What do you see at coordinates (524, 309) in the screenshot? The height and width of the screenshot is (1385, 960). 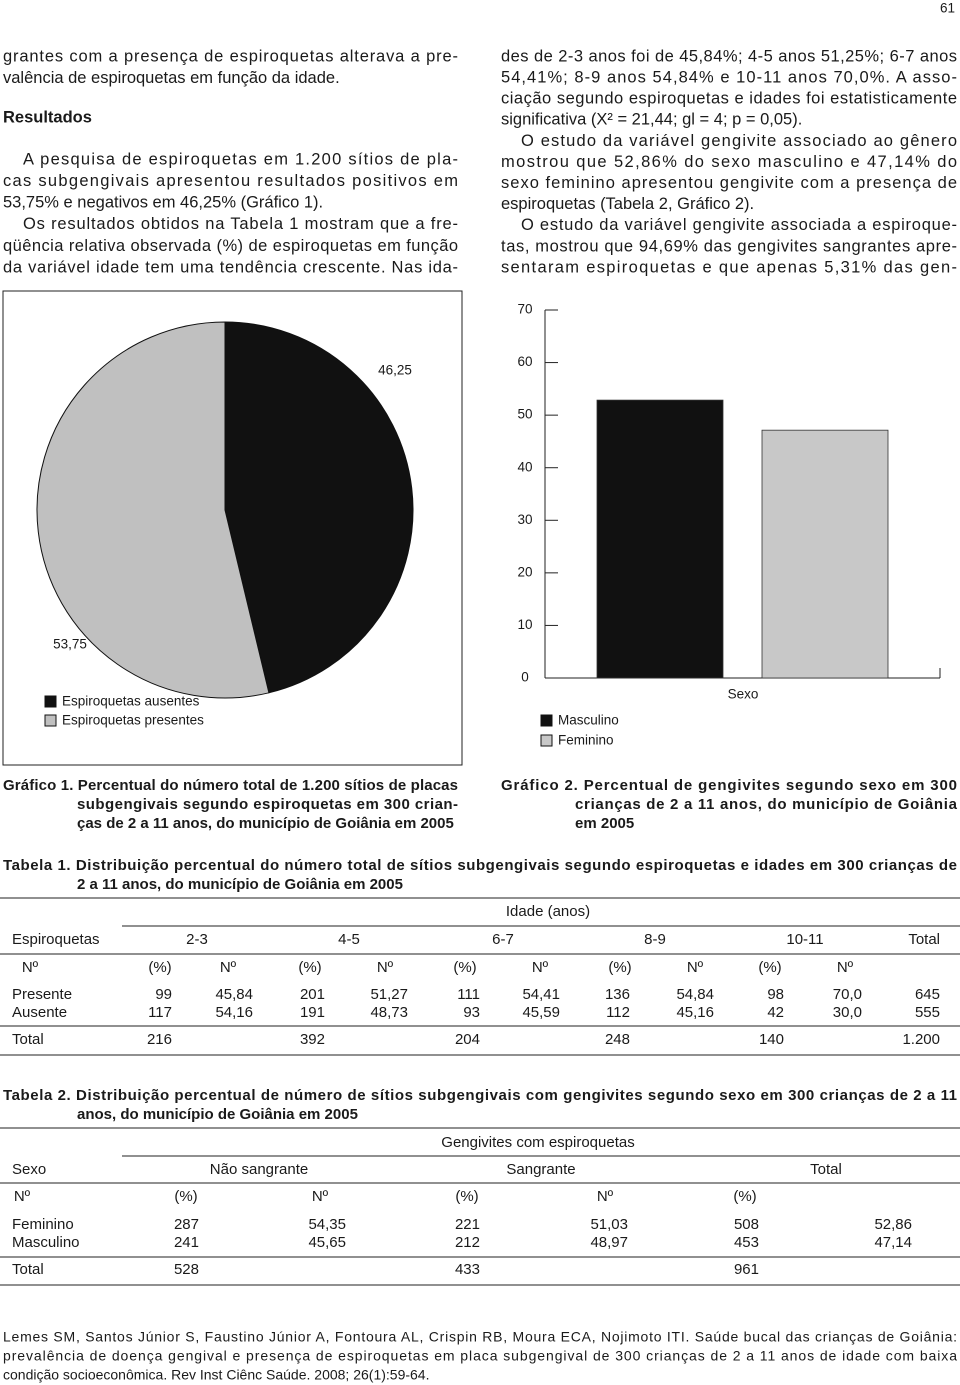 I see `y-tick-label: 70` at bounding box center [524, 309].